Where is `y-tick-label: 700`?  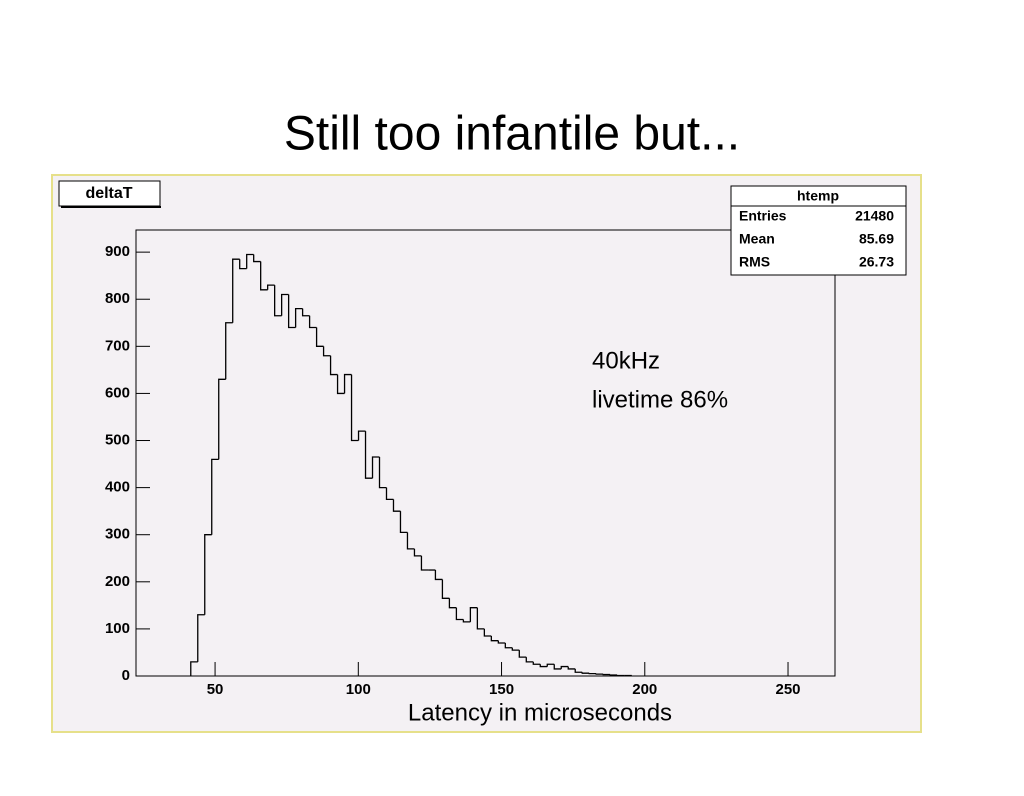 y-tick-label: 700 is located at coordinates (117, 345).